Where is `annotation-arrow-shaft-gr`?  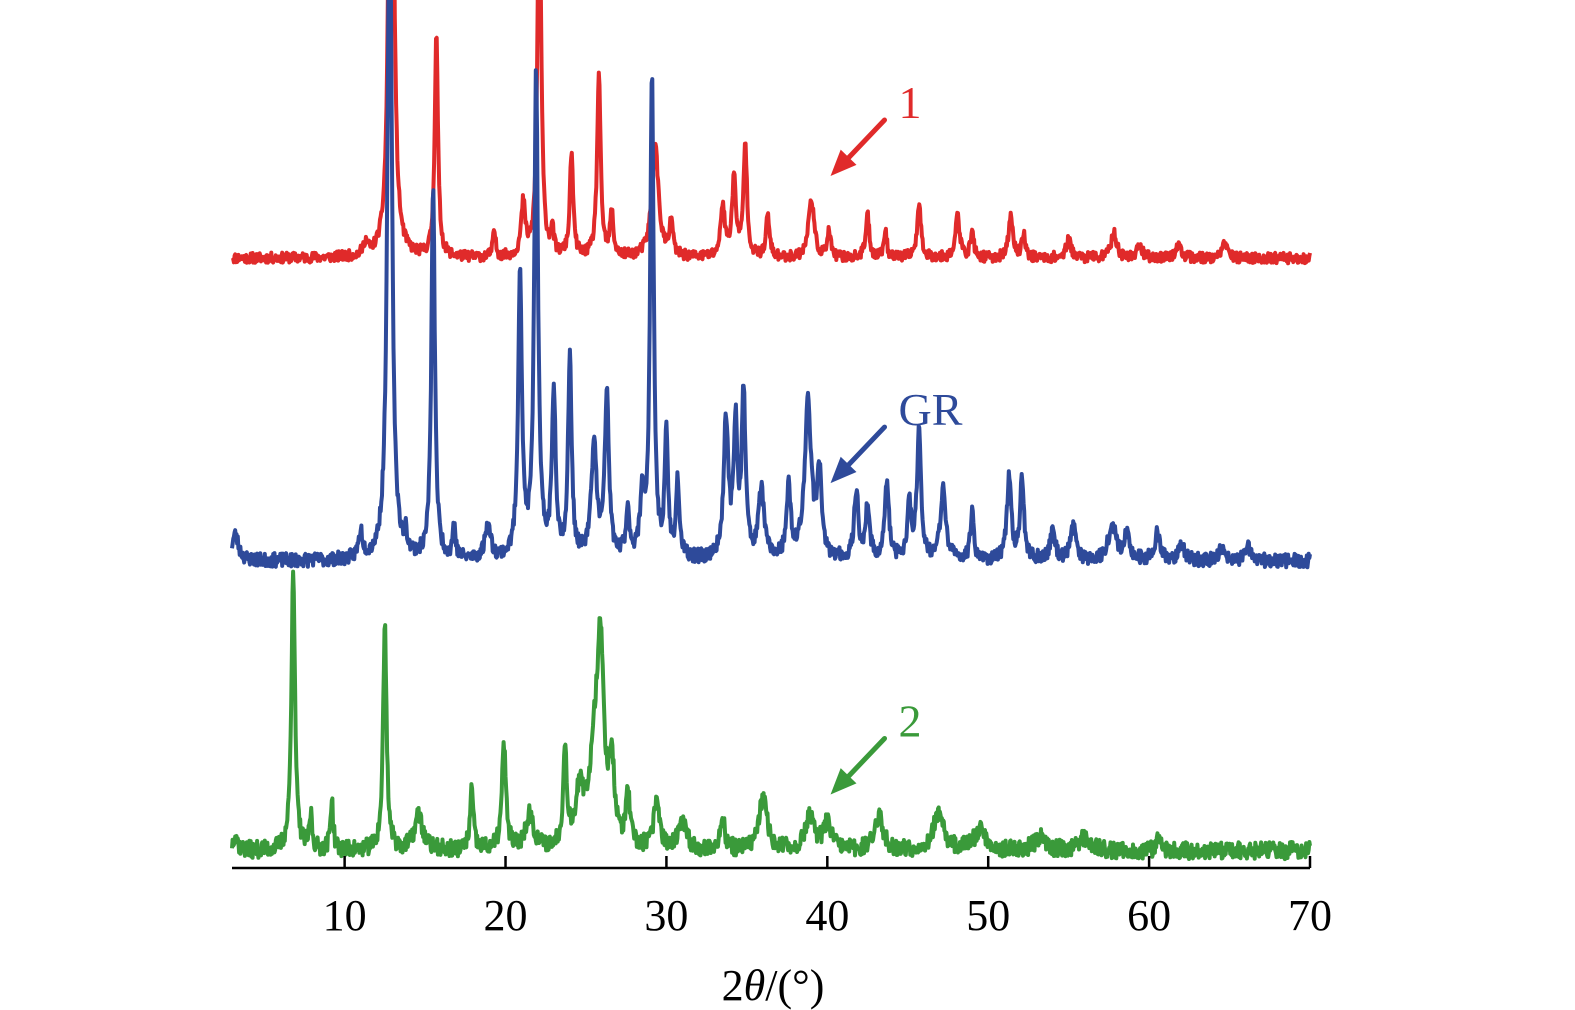
annotation-arrow-shaft-gr is located at coordinates (865, 448).